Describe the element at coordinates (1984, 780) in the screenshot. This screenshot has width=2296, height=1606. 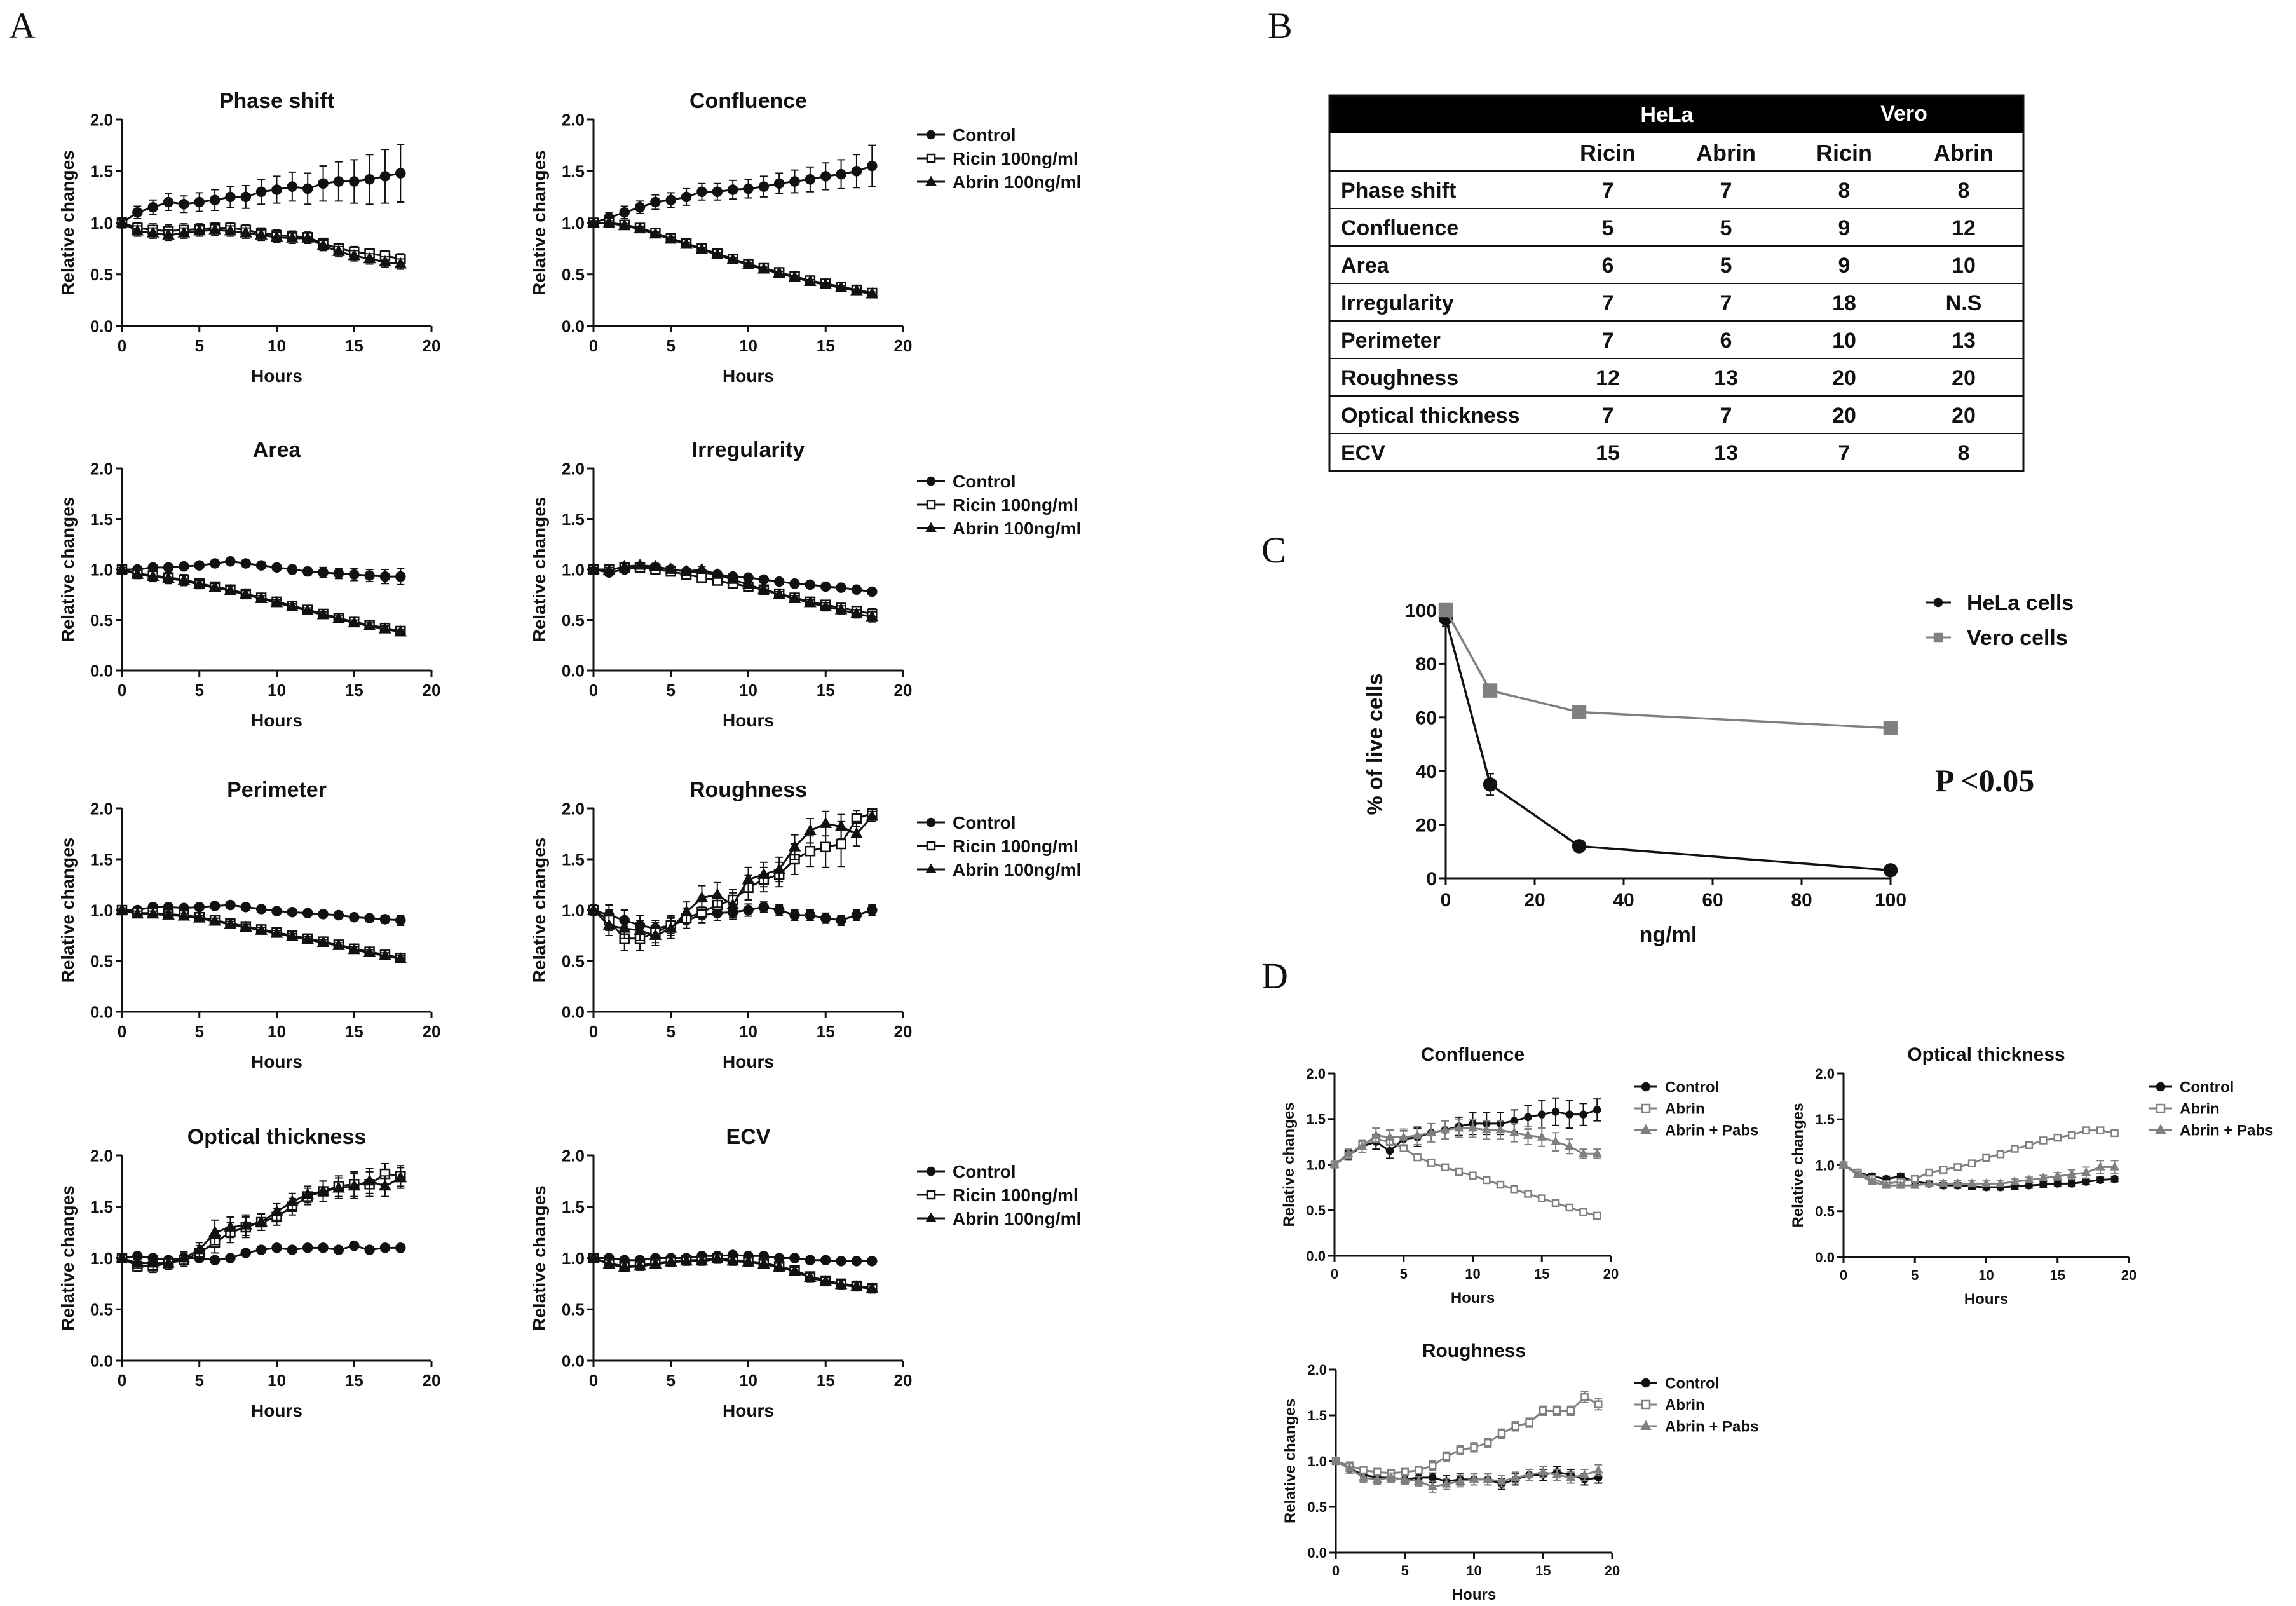
I see `p-value-annotation: P <0.05` at that location.